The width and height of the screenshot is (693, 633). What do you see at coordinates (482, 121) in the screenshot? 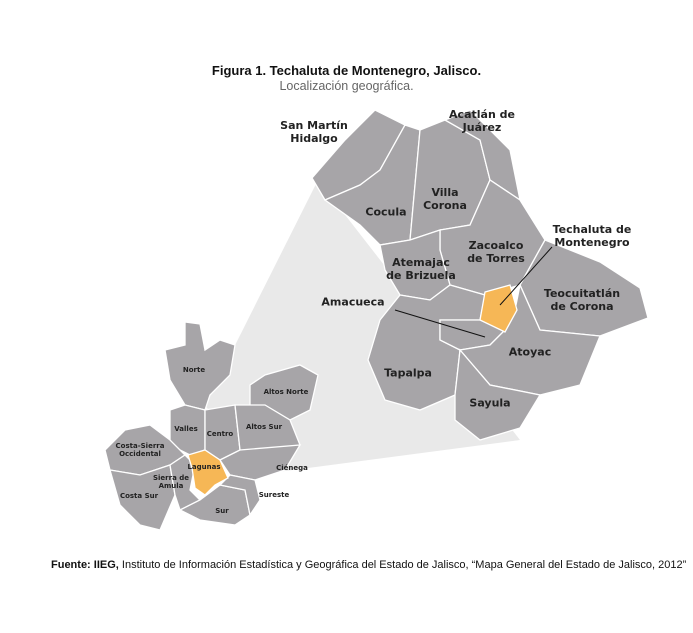
I see `label-acatlan: Acatlán de Juárez` at bounding box center [482, 121].